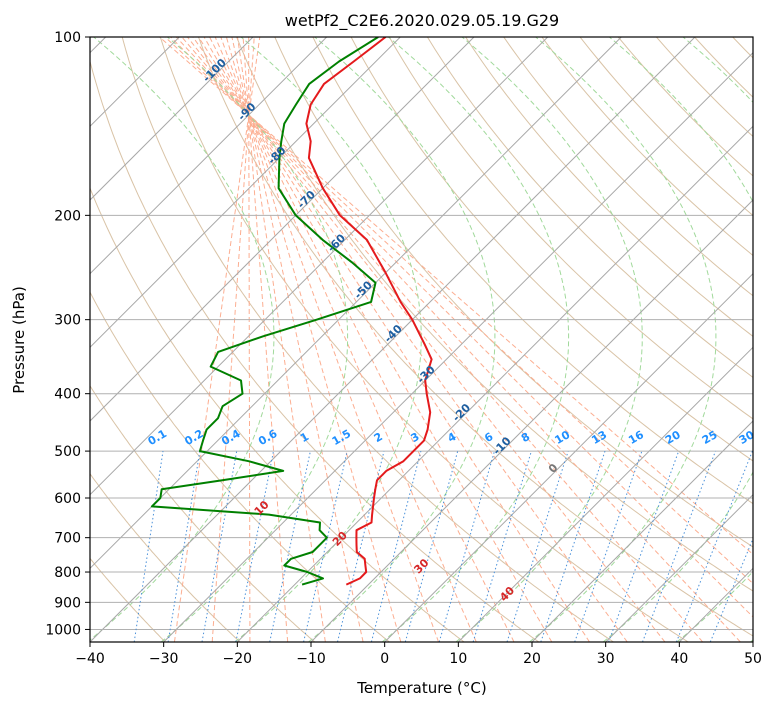  What do you see at coordinates (369, 311) in the screenshot?
I see `temperature-trace` at bounding box center [369, 311].